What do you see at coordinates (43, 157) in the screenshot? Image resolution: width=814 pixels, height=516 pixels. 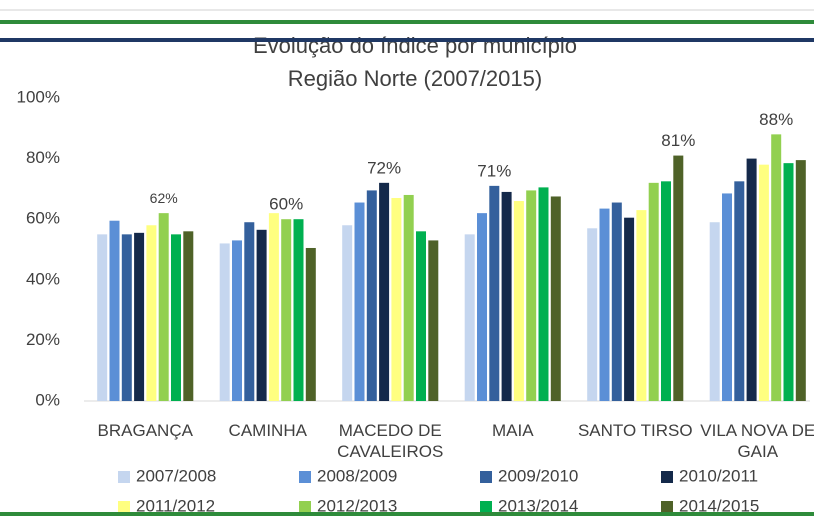 I see `y-tick-label: 80%` at bounding box center [43, 157].